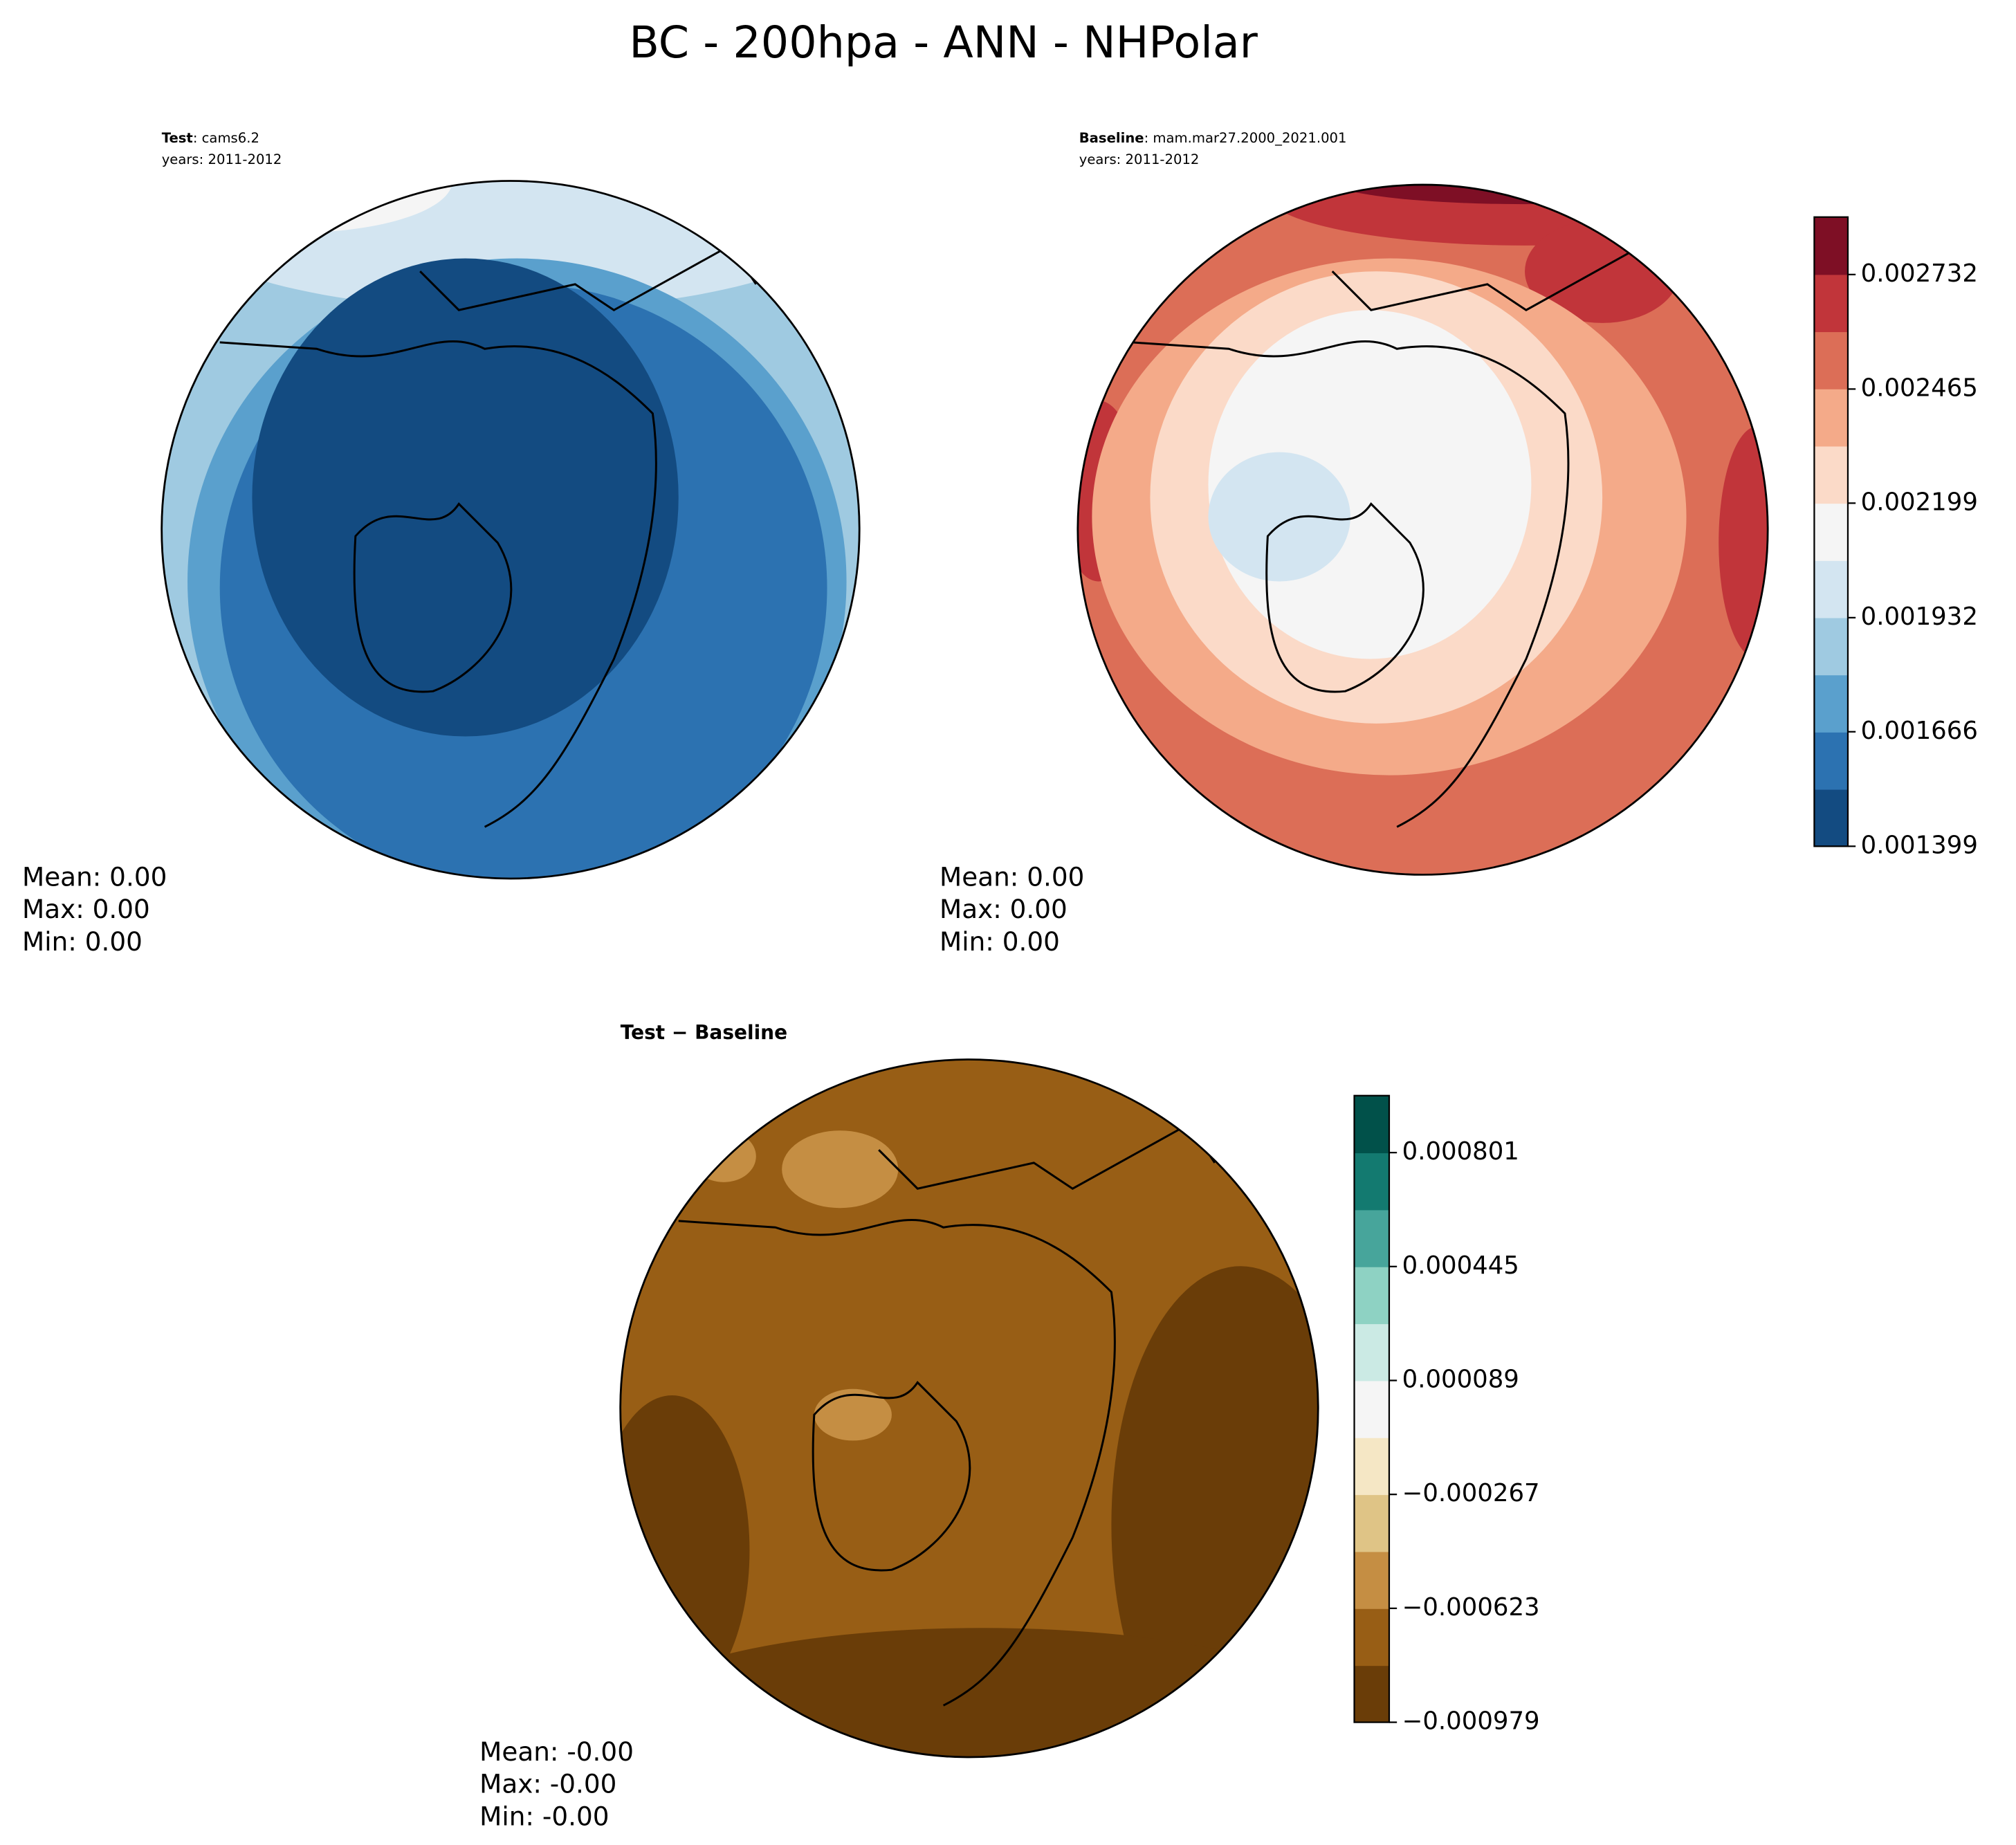  I want to click on colorbar-tick-label: 0.002465, so click(1919, 388).